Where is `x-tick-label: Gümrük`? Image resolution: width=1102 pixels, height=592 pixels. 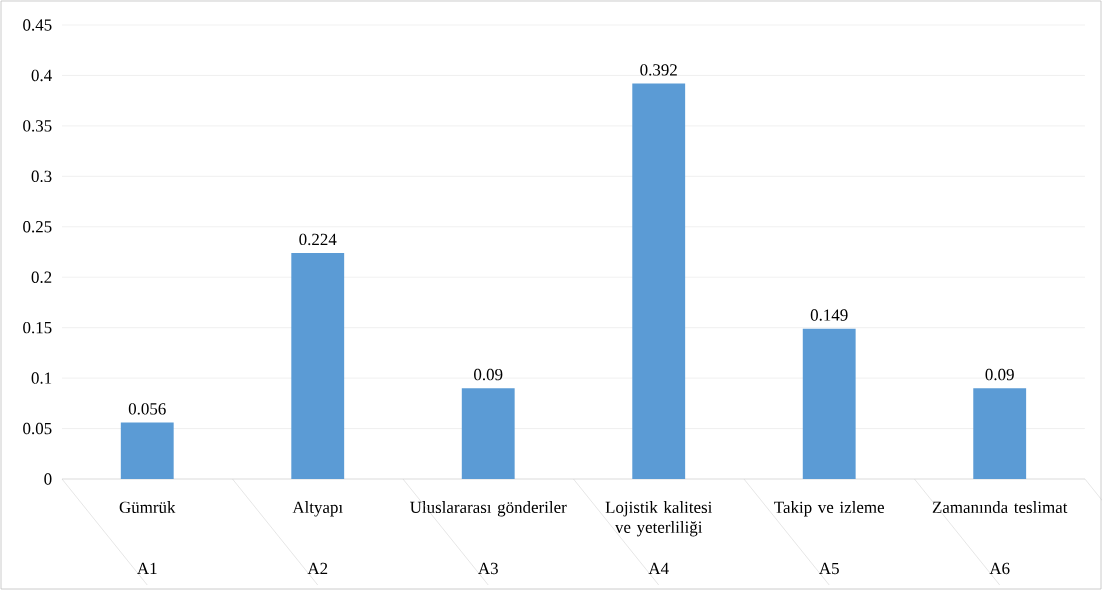
x-tick-label: Gümrük is located at coordinates (147, 507).